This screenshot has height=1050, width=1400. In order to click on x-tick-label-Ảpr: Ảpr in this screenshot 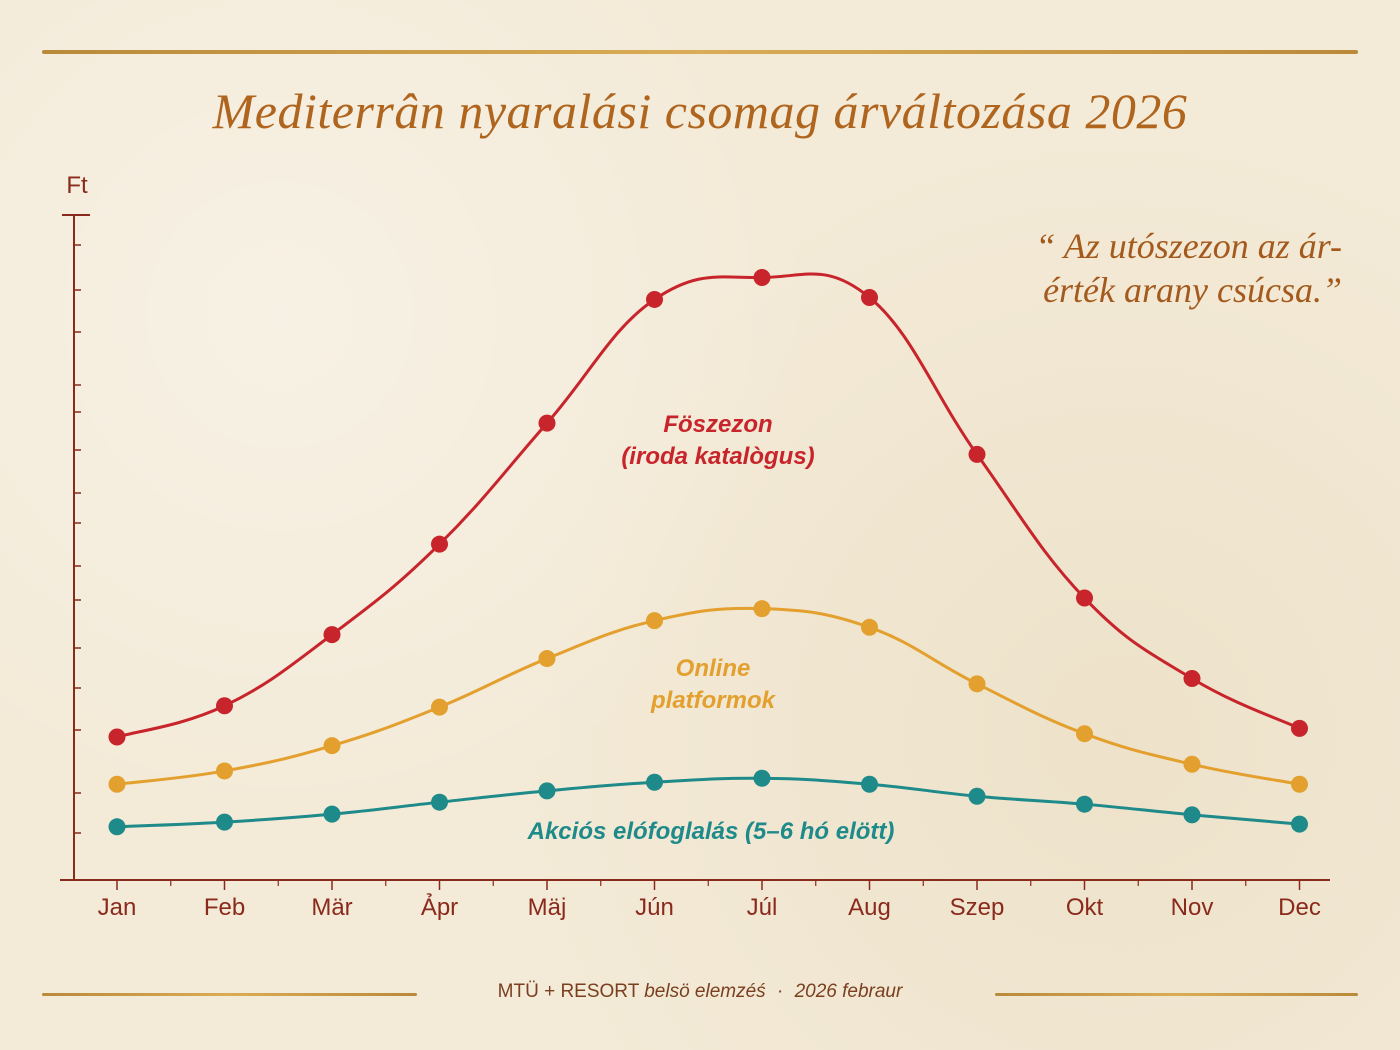, I will do `click(439, 906)`.